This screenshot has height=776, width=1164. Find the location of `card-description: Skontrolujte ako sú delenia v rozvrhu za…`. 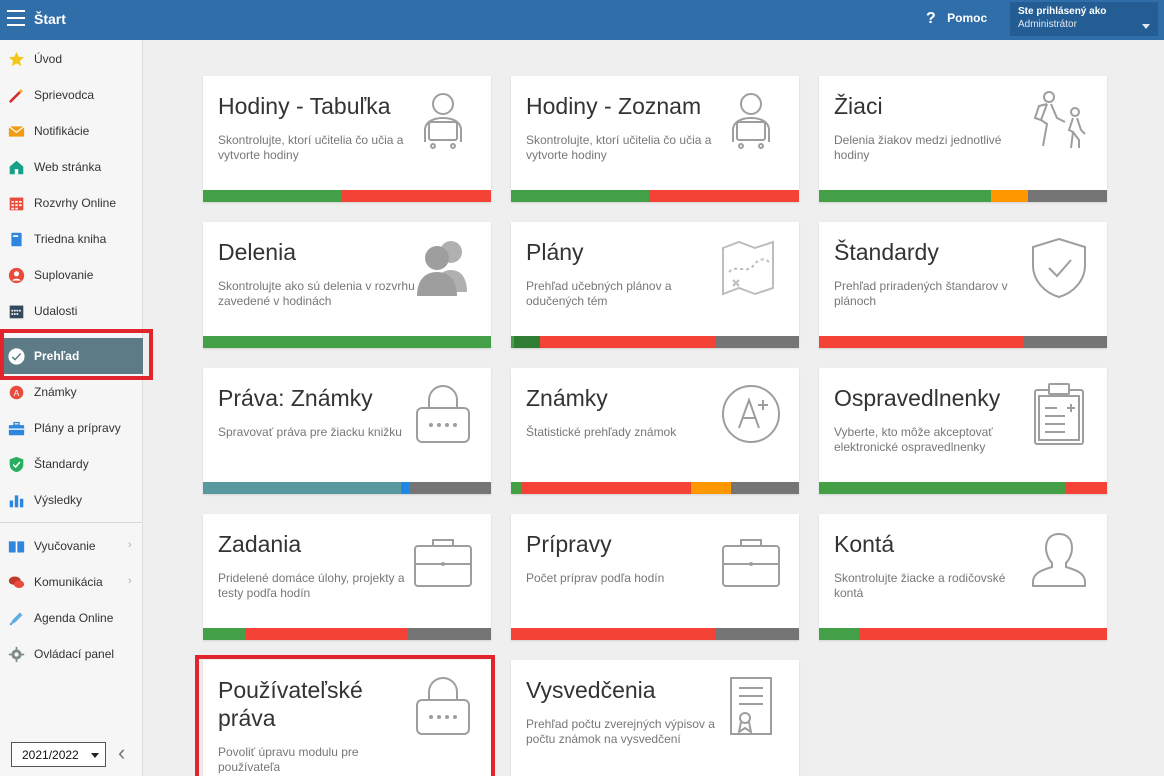

card-description: Skontrolujte ako sú delenia v rozvrhu za… is located at coordinates (316, 293).